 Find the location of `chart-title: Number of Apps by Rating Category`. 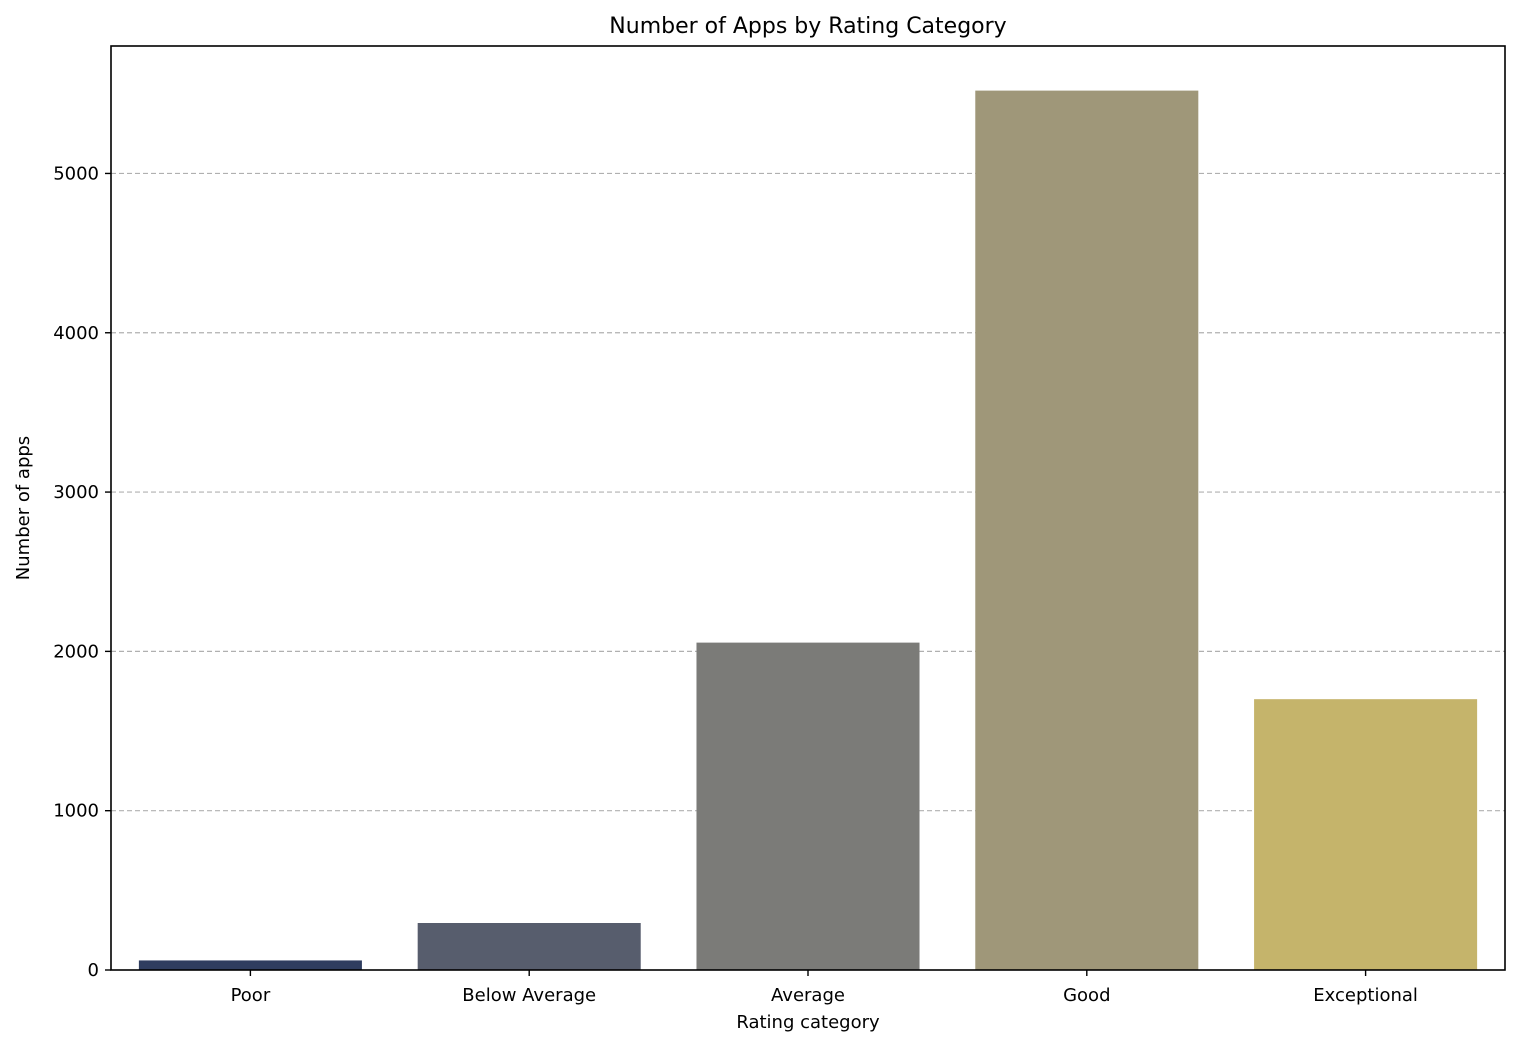

chart-title: Number of Apps by Rating Category is located at coordinates (807, 26).